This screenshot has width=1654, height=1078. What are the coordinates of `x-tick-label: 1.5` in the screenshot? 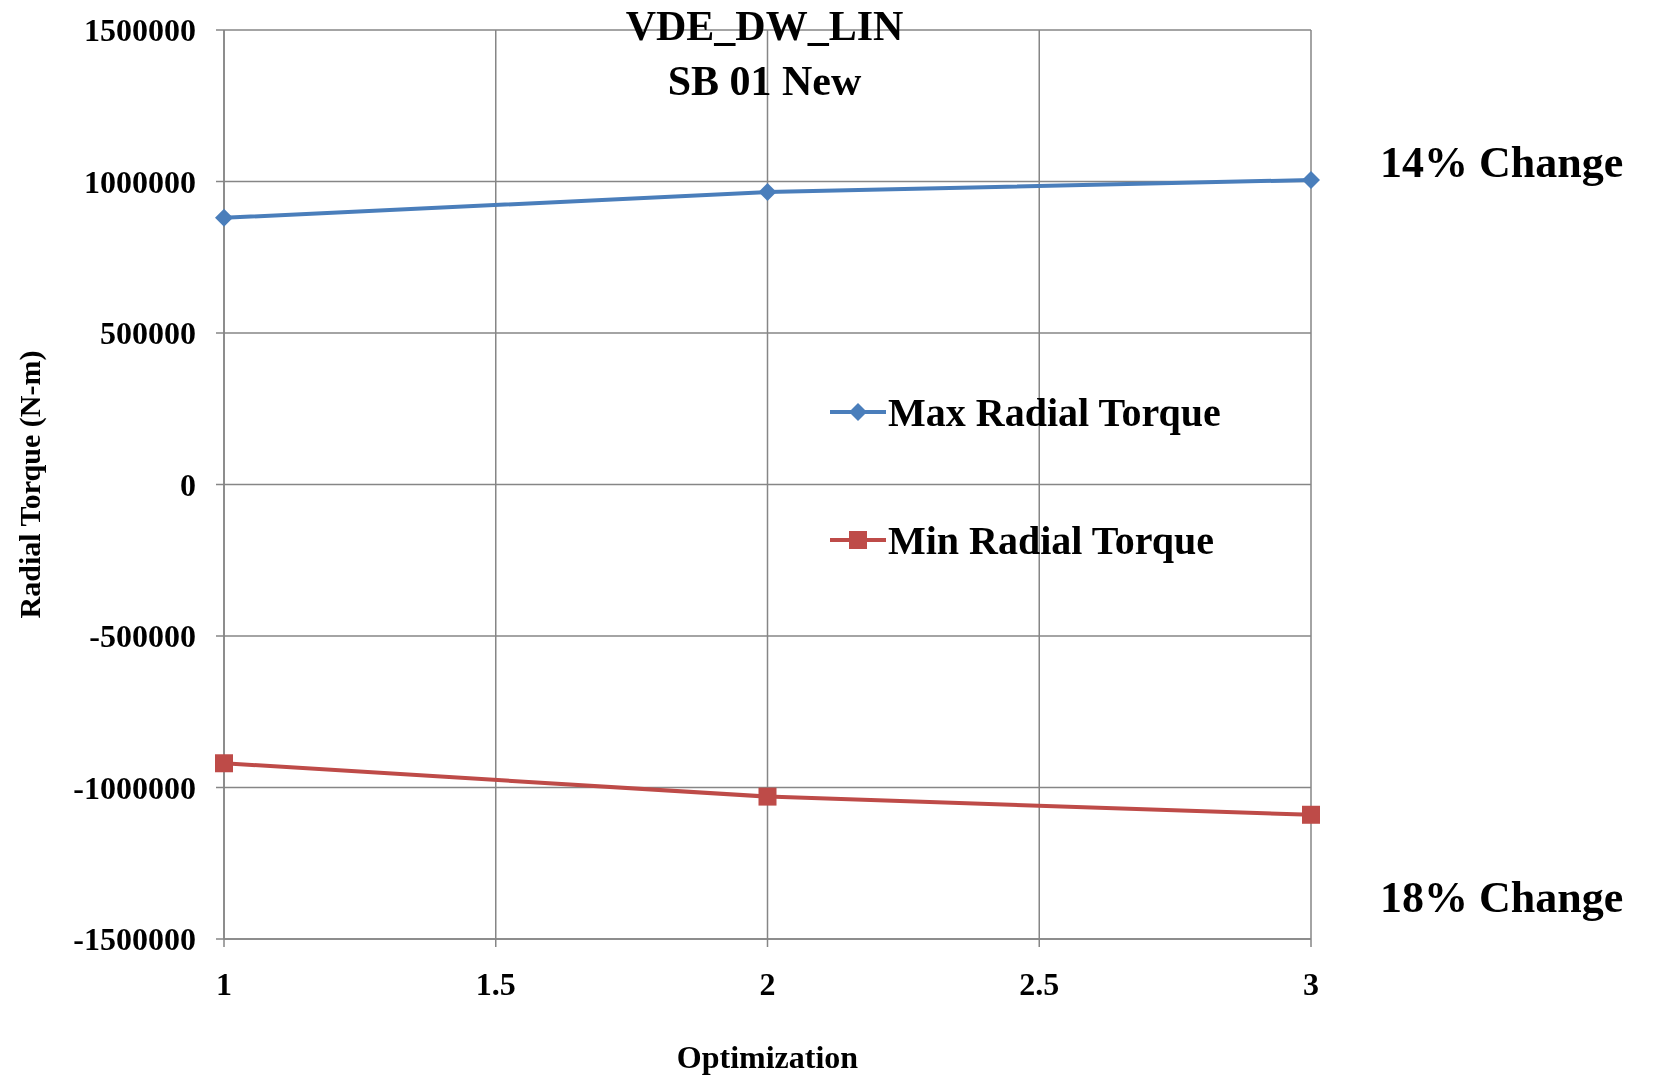 It's located at (495, 984).